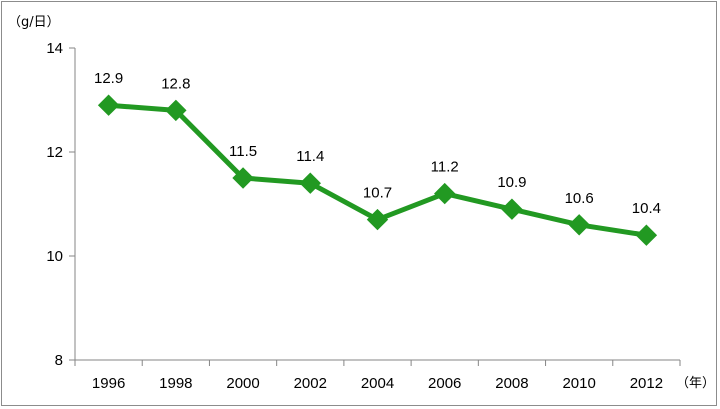 This screenshot has height=409, width=720. I want to click on x-tick-label: 2006, so click(444, 383).